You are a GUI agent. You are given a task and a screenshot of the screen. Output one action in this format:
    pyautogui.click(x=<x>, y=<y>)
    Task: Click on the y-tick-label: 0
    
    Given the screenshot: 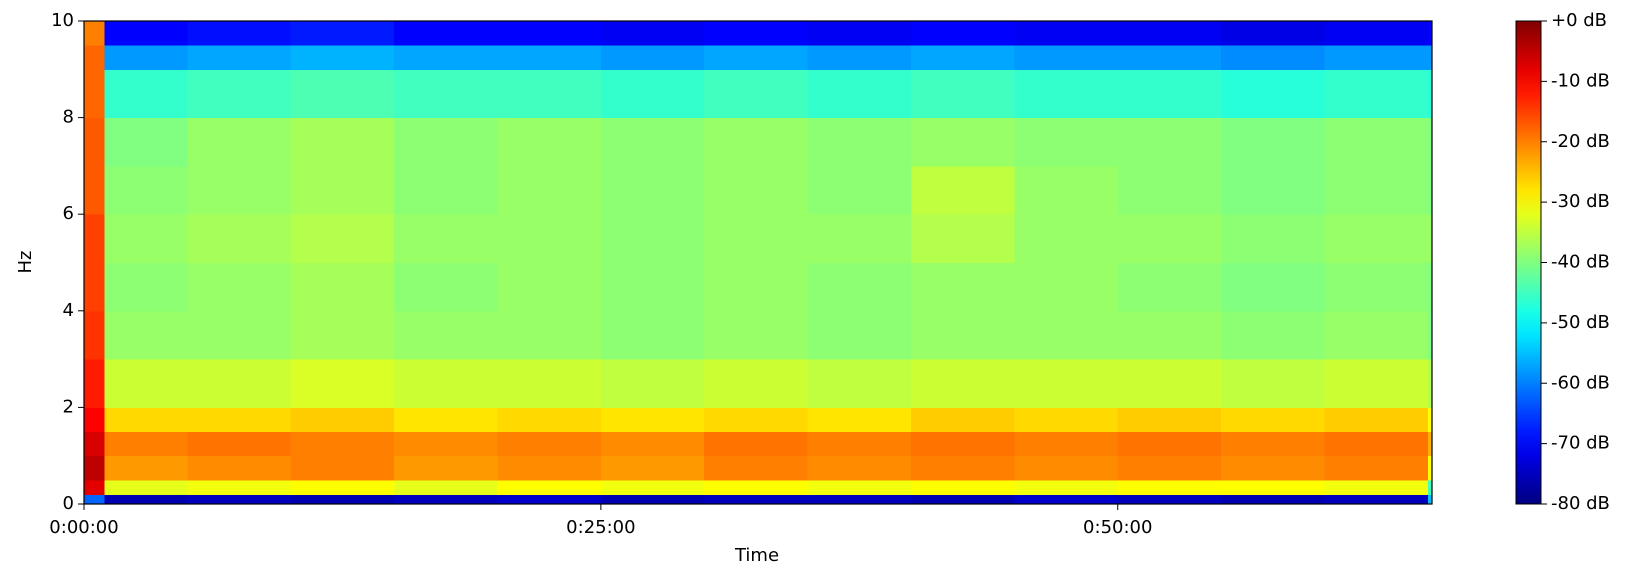 What is the action you would take?
    pyautogui.click(x=68, y=503)
    